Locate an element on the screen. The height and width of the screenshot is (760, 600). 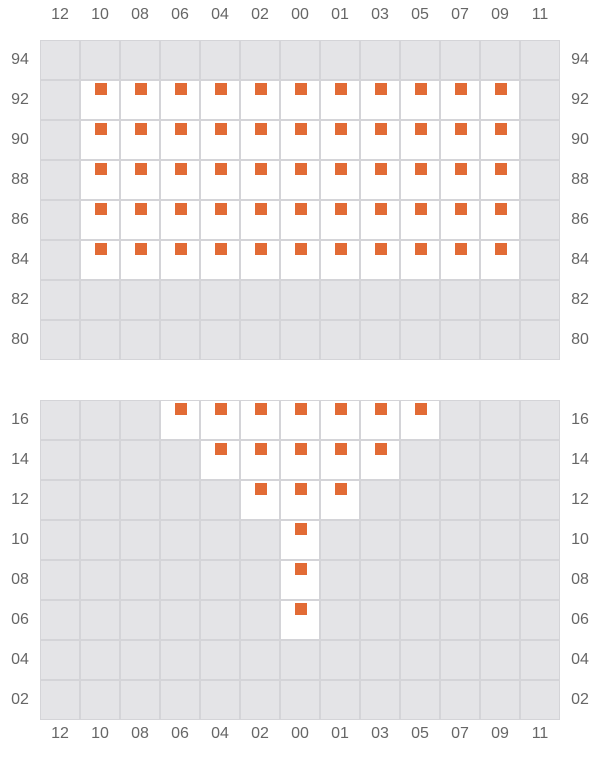
row-label-right: 88 is located at coordinates (580, 179).